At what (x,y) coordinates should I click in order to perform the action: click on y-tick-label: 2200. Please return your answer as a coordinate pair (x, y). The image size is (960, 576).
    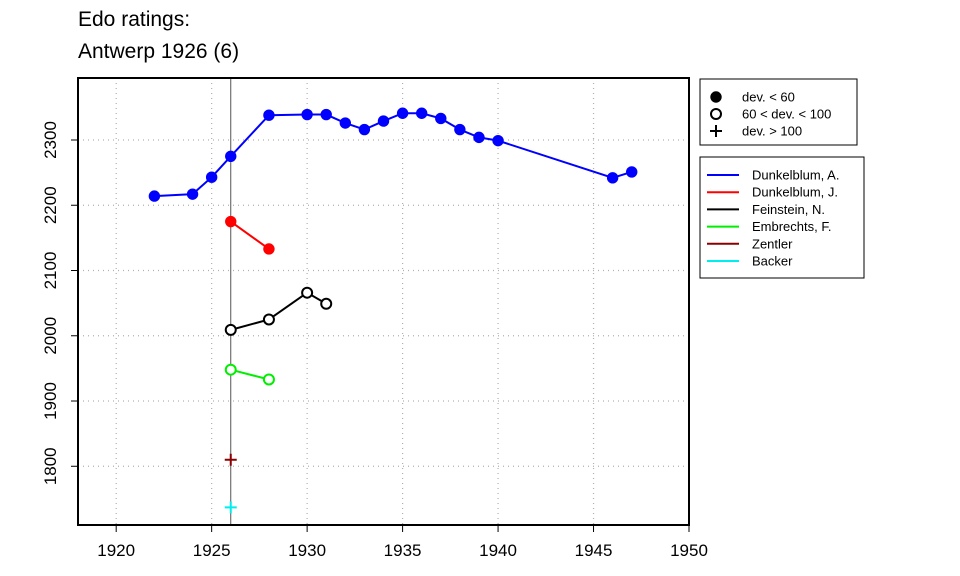
    Looking at the image, I should click on (50, 205).